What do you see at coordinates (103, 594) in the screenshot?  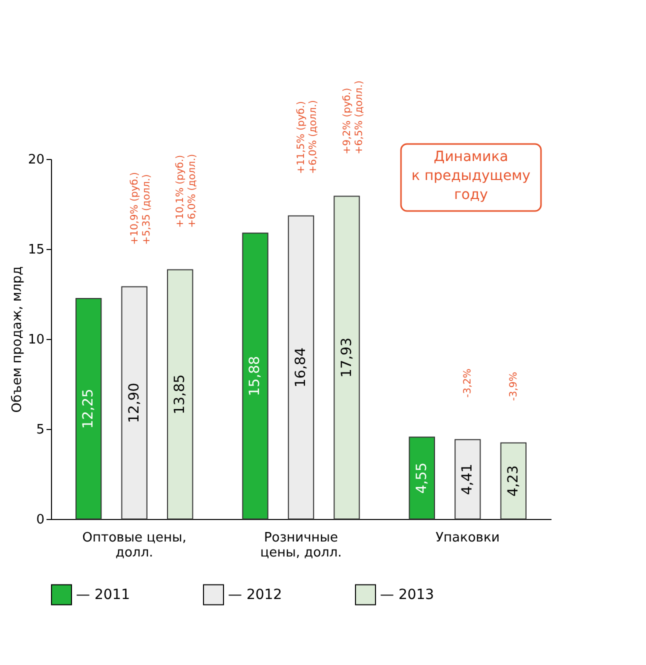 I see `legend-label: — 2011` at bounding box center [103, 594].